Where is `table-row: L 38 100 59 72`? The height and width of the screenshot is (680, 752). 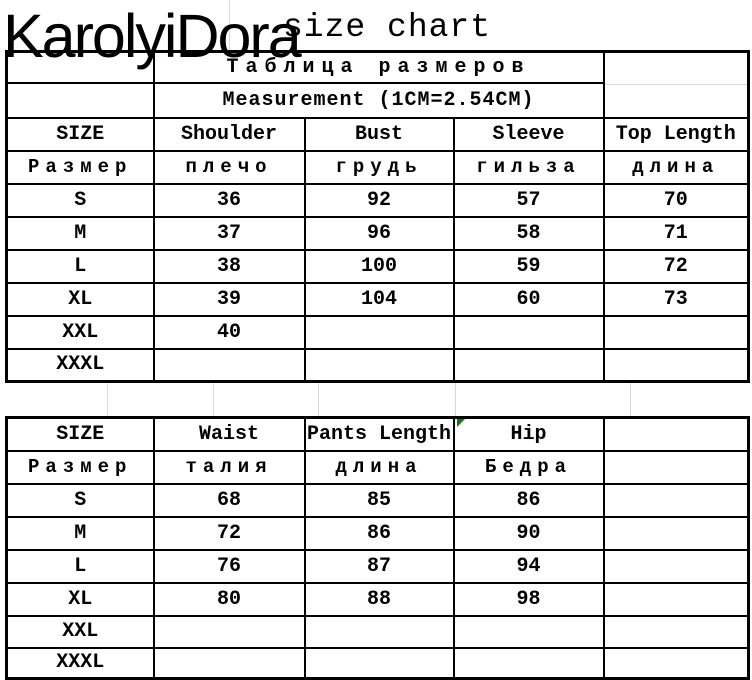
table-row: L 38 100 59 72 is located at coordinates (377, 266).